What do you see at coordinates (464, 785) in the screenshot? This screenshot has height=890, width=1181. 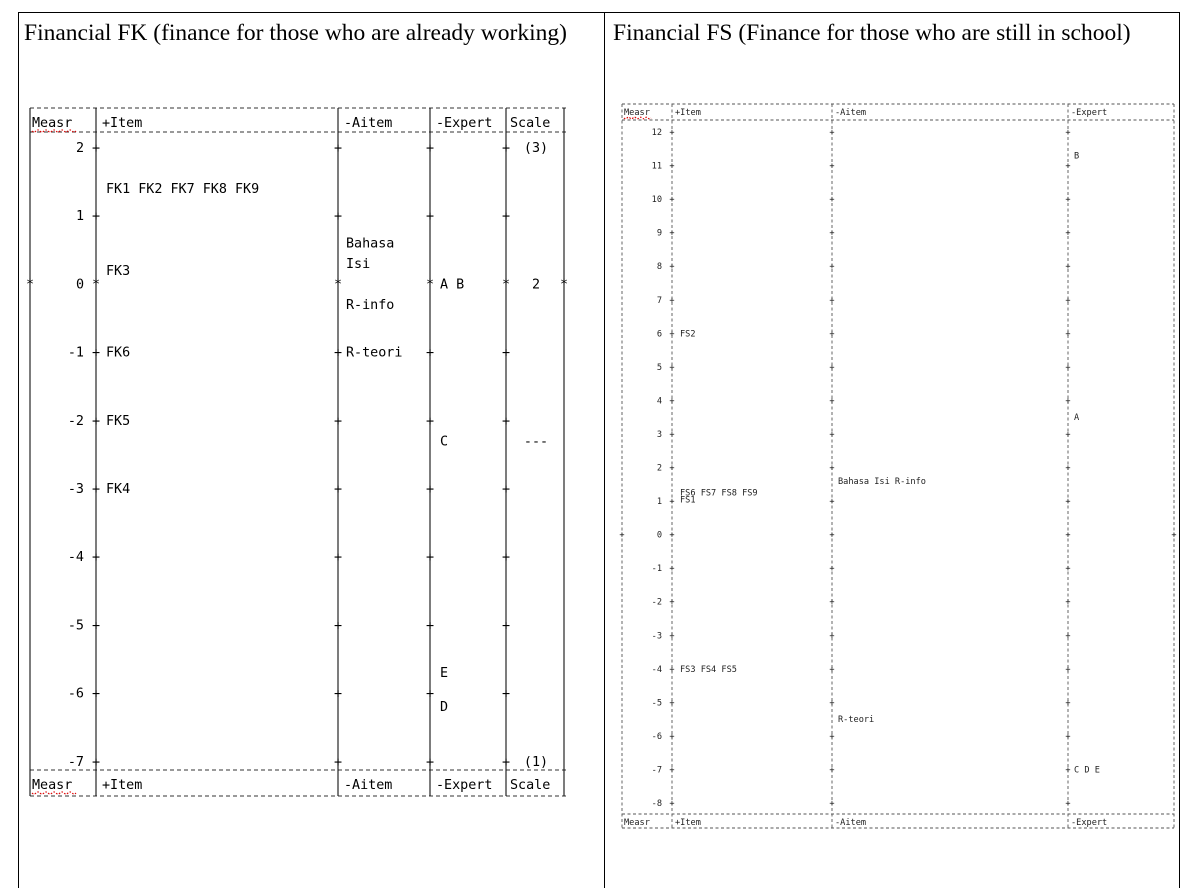 I see `footer-header-expert: -Expert` at bounding box center [464, 785].